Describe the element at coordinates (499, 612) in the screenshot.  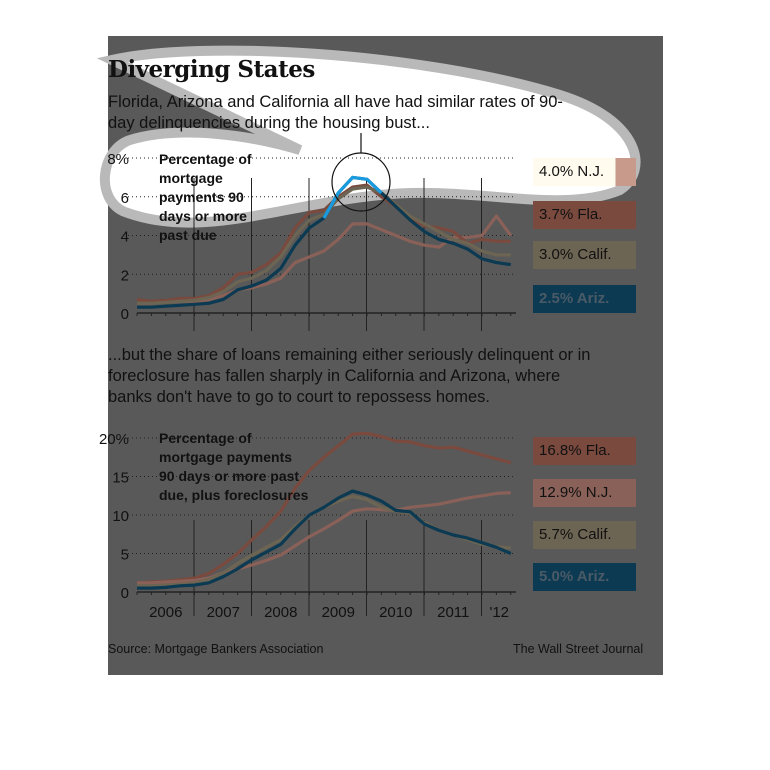
I see `x-tick-label: '12` at that location.